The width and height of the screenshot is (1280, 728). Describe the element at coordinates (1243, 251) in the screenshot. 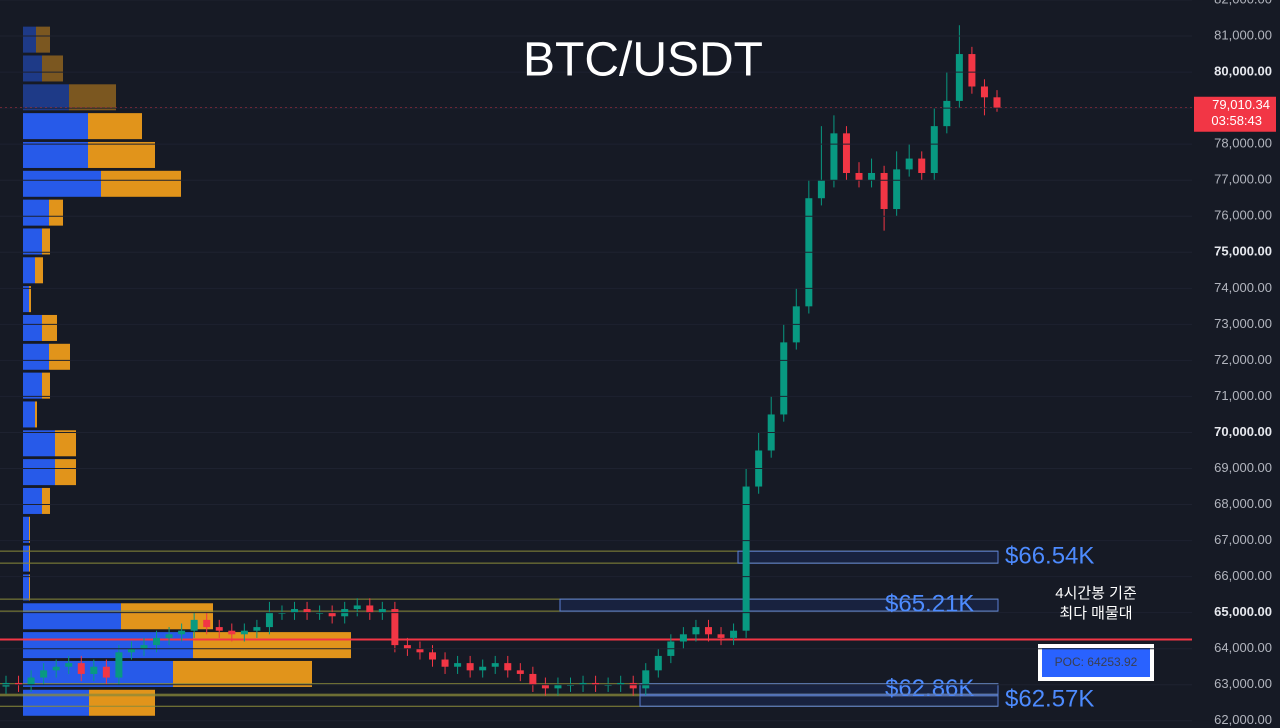

I see `y-tick-label: 75,000.00` at that location.